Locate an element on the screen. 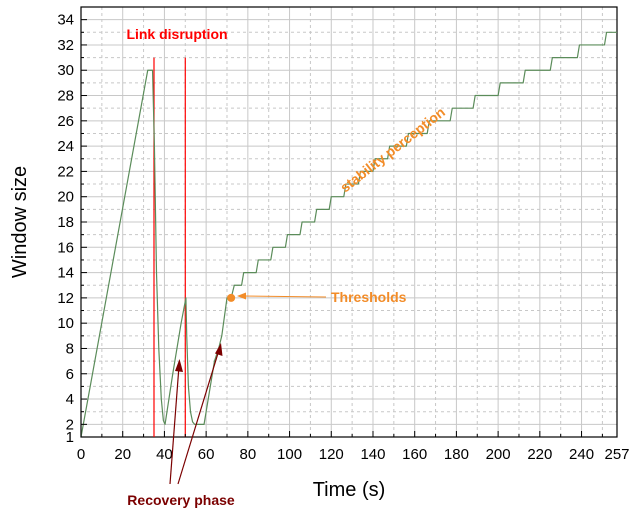  y-tick-label: 16 is located at coordinates (65, 247).